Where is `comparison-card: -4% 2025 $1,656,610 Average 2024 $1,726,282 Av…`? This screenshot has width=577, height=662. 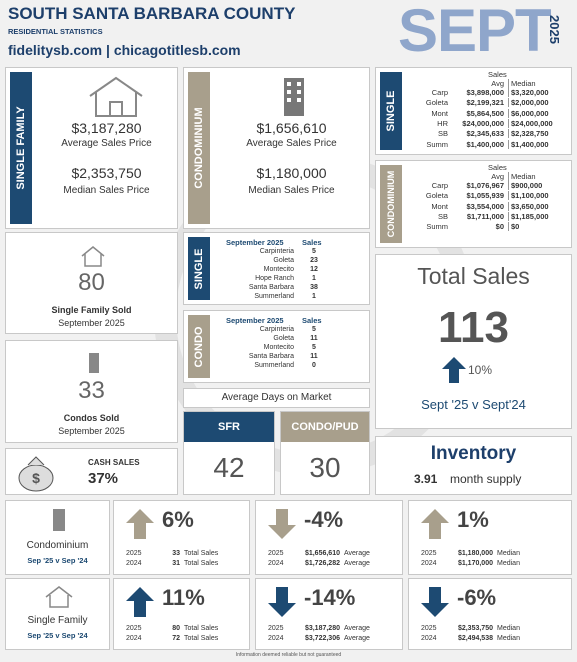
comparison-card: -4% 2025 $1,656,610 Average 2024 $1,726,282 Av… is located at coordinates (329, 537).